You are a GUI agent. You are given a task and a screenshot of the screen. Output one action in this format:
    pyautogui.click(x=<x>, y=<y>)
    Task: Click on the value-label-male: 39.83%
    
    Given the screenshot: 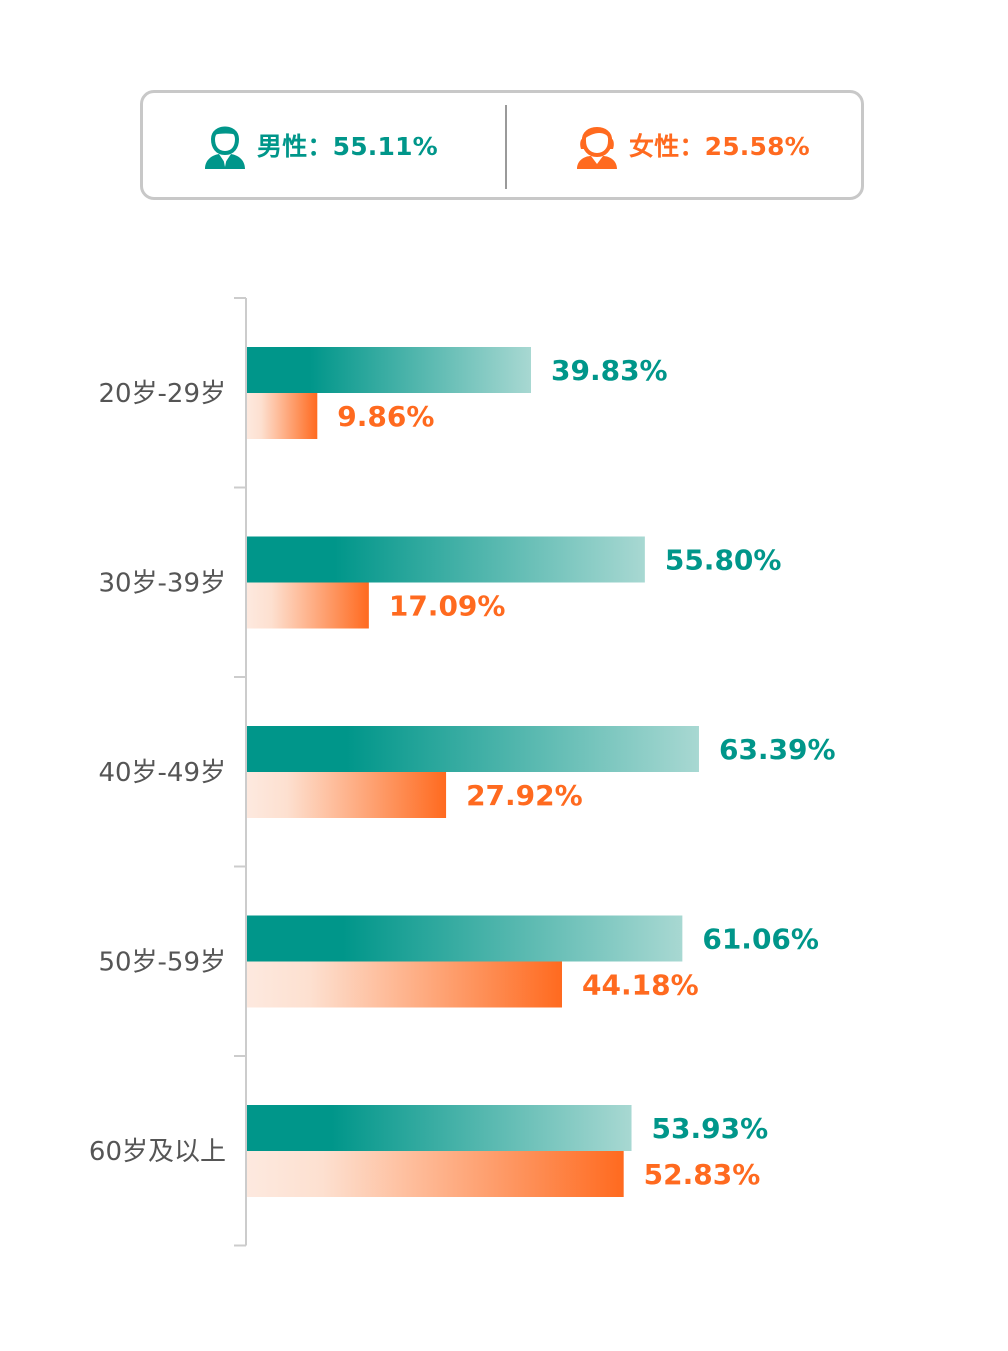 What is the action you would take?
    pyautogui.click(x=609, y=370)
    